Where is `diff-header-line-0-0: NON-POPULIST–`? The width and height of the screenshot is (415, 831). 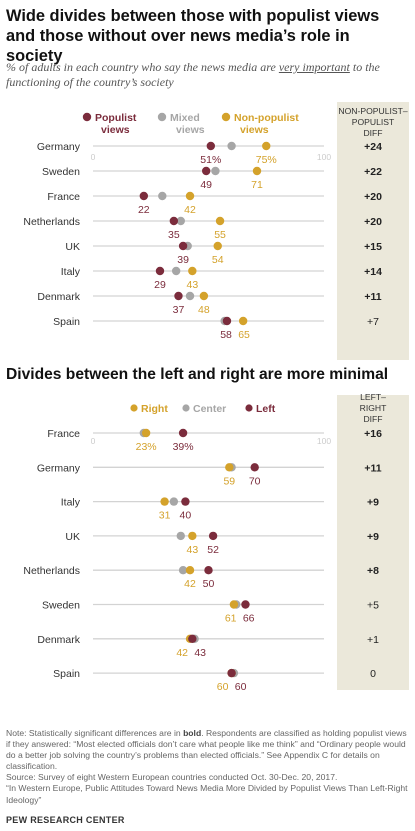
diff-header-line-0-0: NON-POPULIST– is located at coordinates (372, 111).